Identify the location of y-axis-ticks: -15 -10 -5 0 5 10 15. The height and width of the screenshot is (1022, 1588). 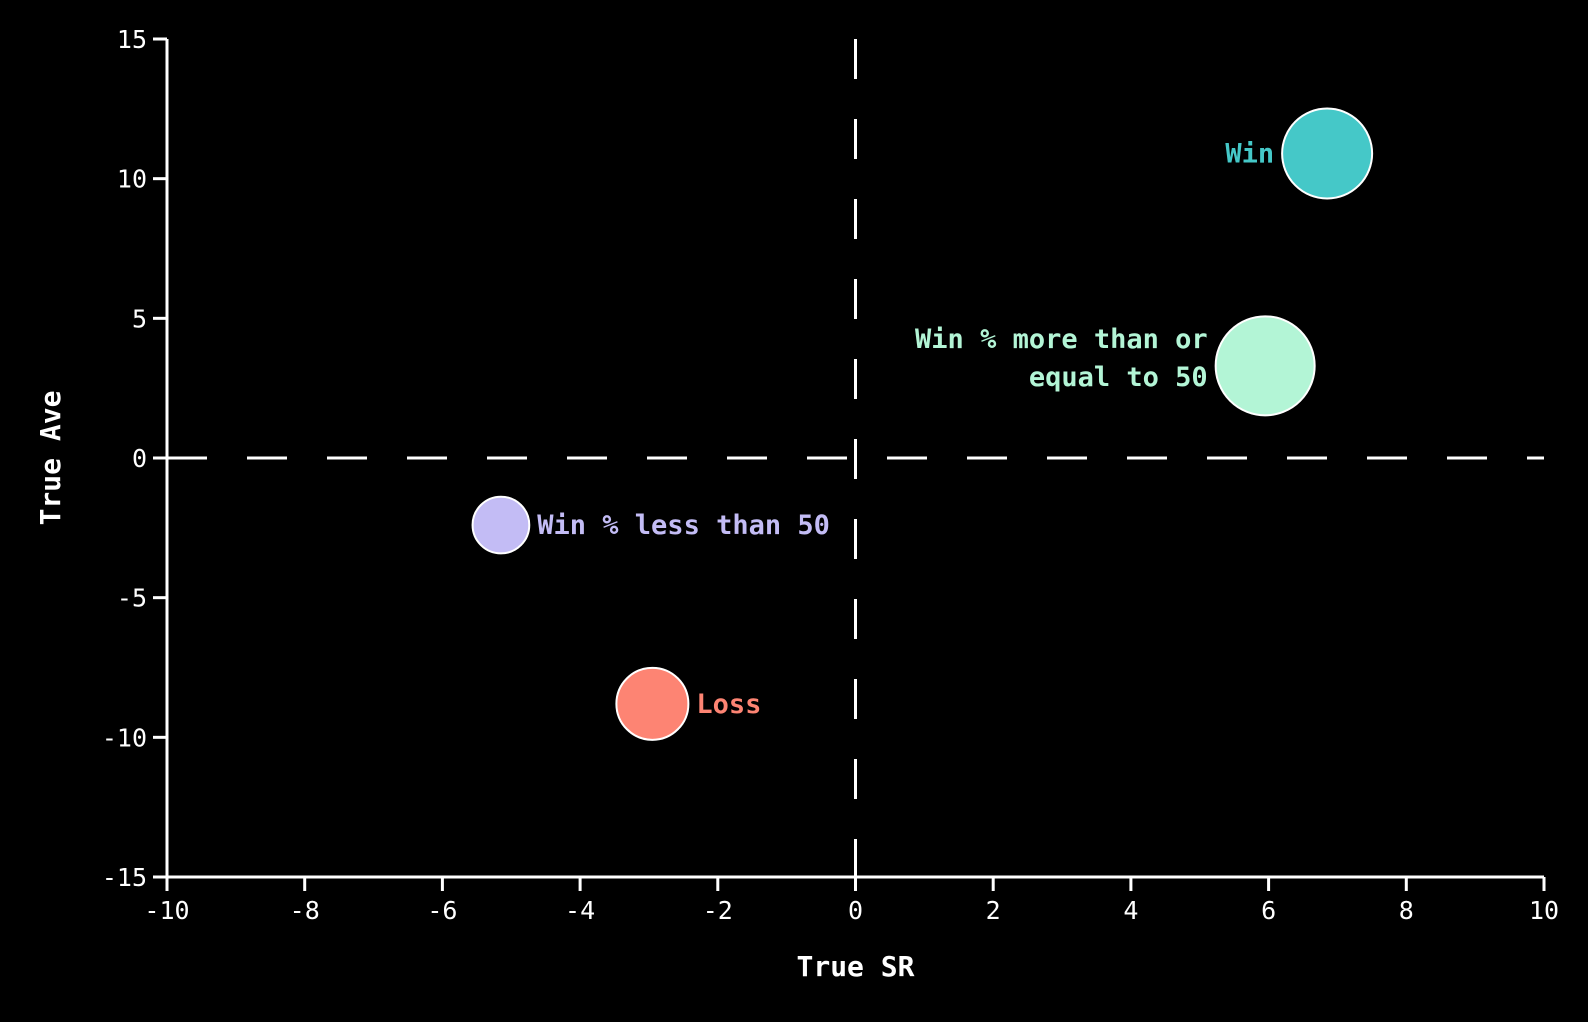
(134, 458).